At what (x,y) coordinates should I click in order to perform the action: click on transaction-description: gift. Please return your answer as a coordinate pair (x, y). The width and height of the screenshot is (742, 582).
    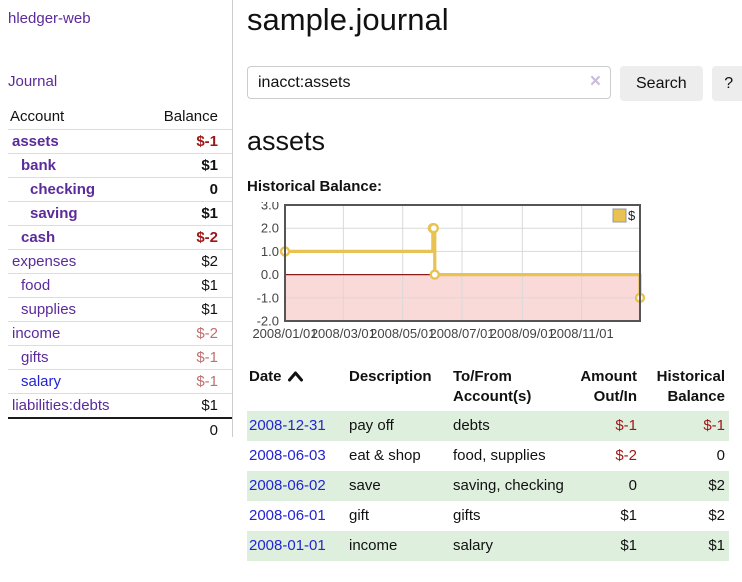
    Looking at the image, I should click on (359, 515).